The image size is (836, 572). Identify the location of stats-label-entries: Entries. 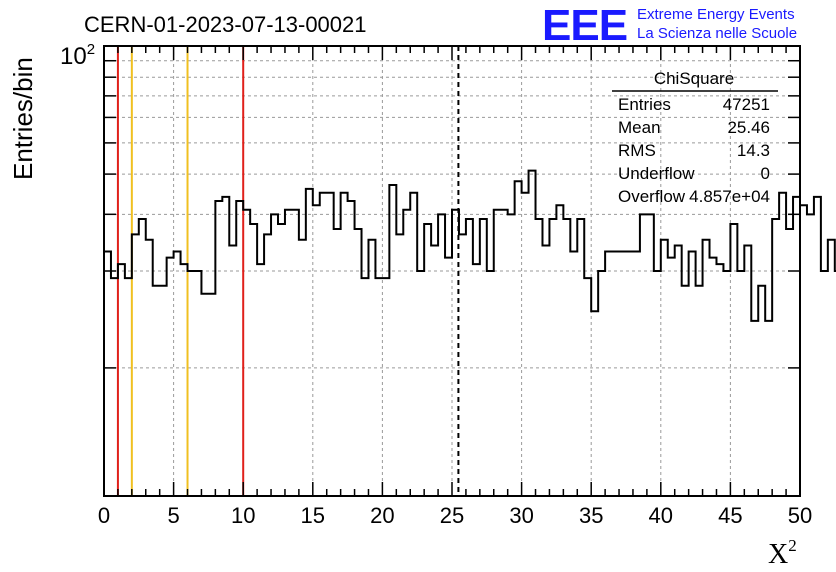
(644, 104).